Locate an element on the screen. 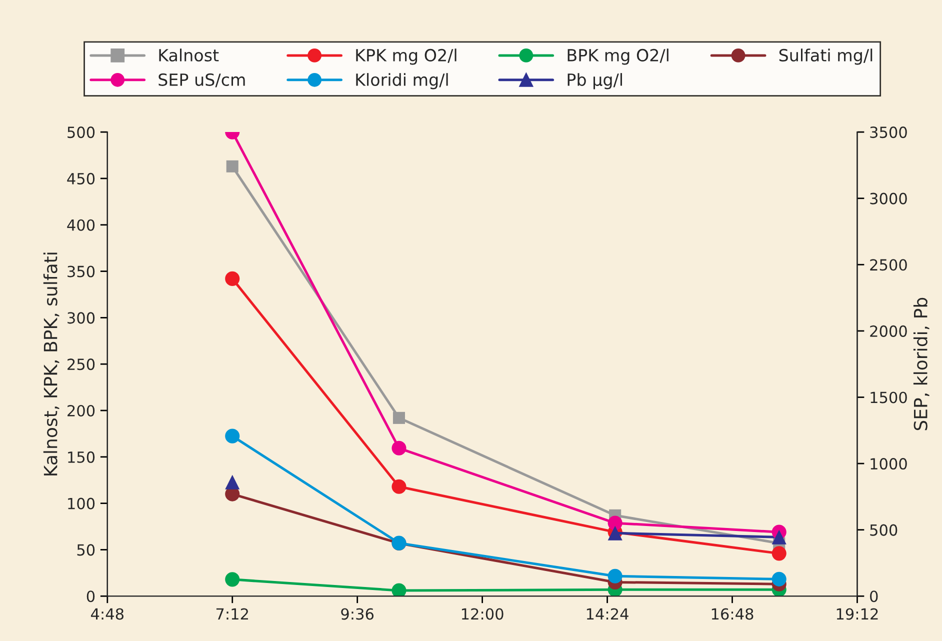 This screenshot has width=942, height=641. x-tick-label: 7:12 is located at coordinates (232, 614).